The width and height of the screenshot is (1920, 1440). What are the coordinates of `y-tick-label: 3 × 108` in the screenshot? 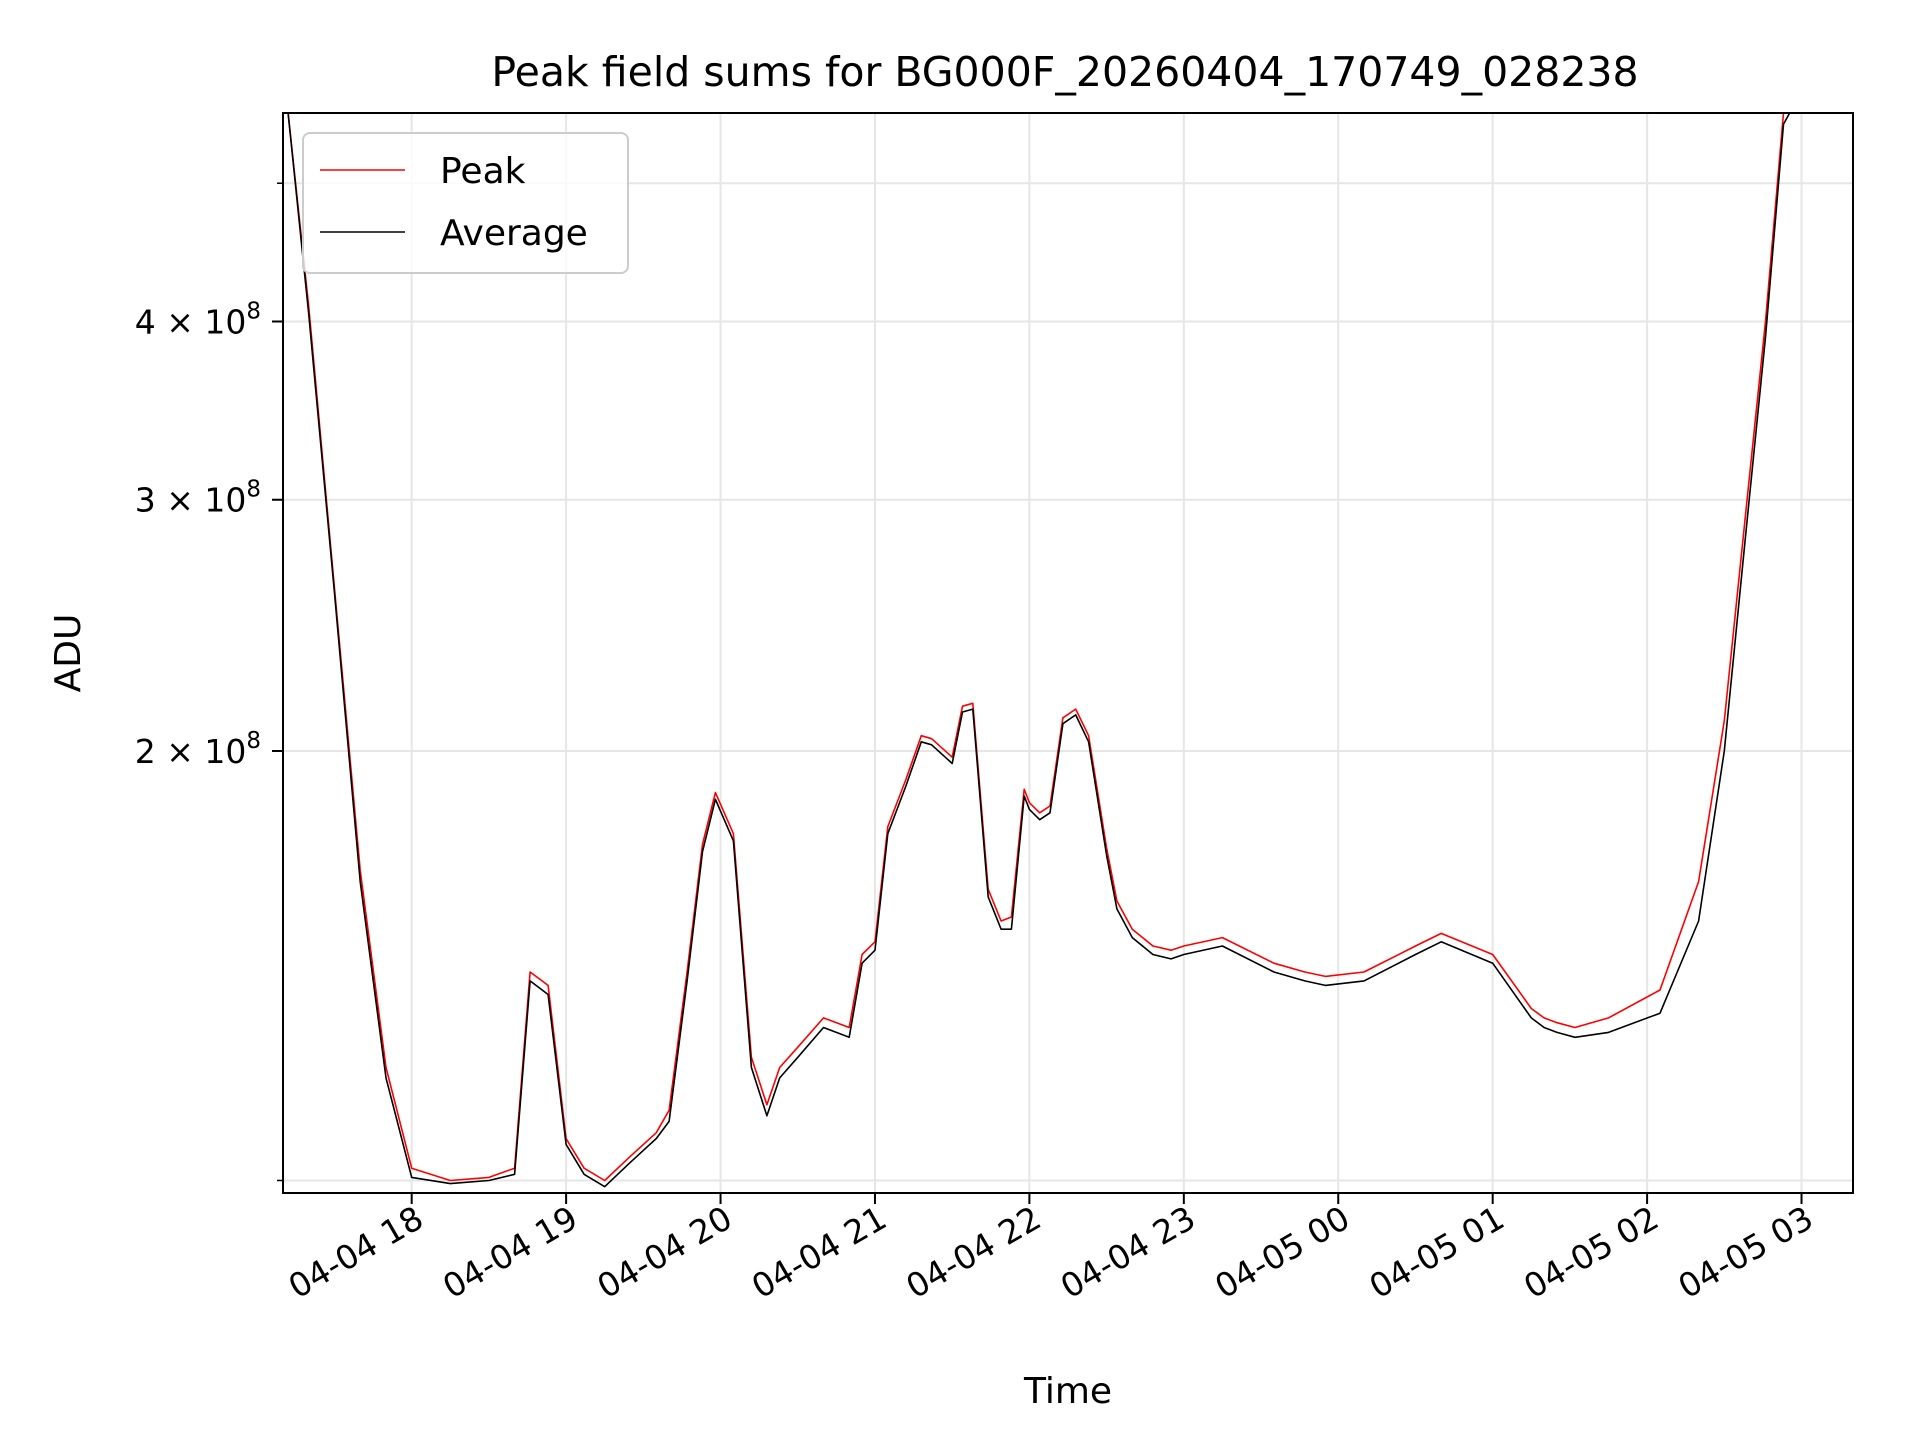 It's located at (198, 498).